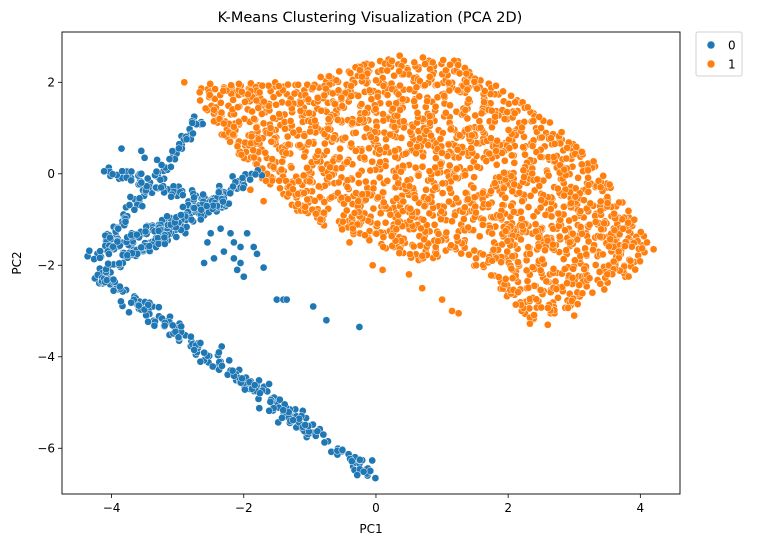 This screenshot has height=547, width=779. I want to click on x-axis-label: PC1, so click(370, 529).